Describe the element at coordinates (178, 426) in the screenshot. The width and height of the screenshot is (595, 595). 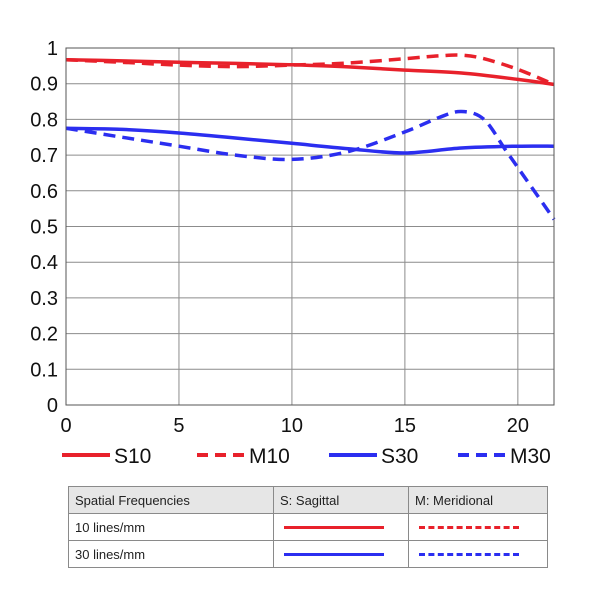
I see `x-tick-label: 5` at that location.